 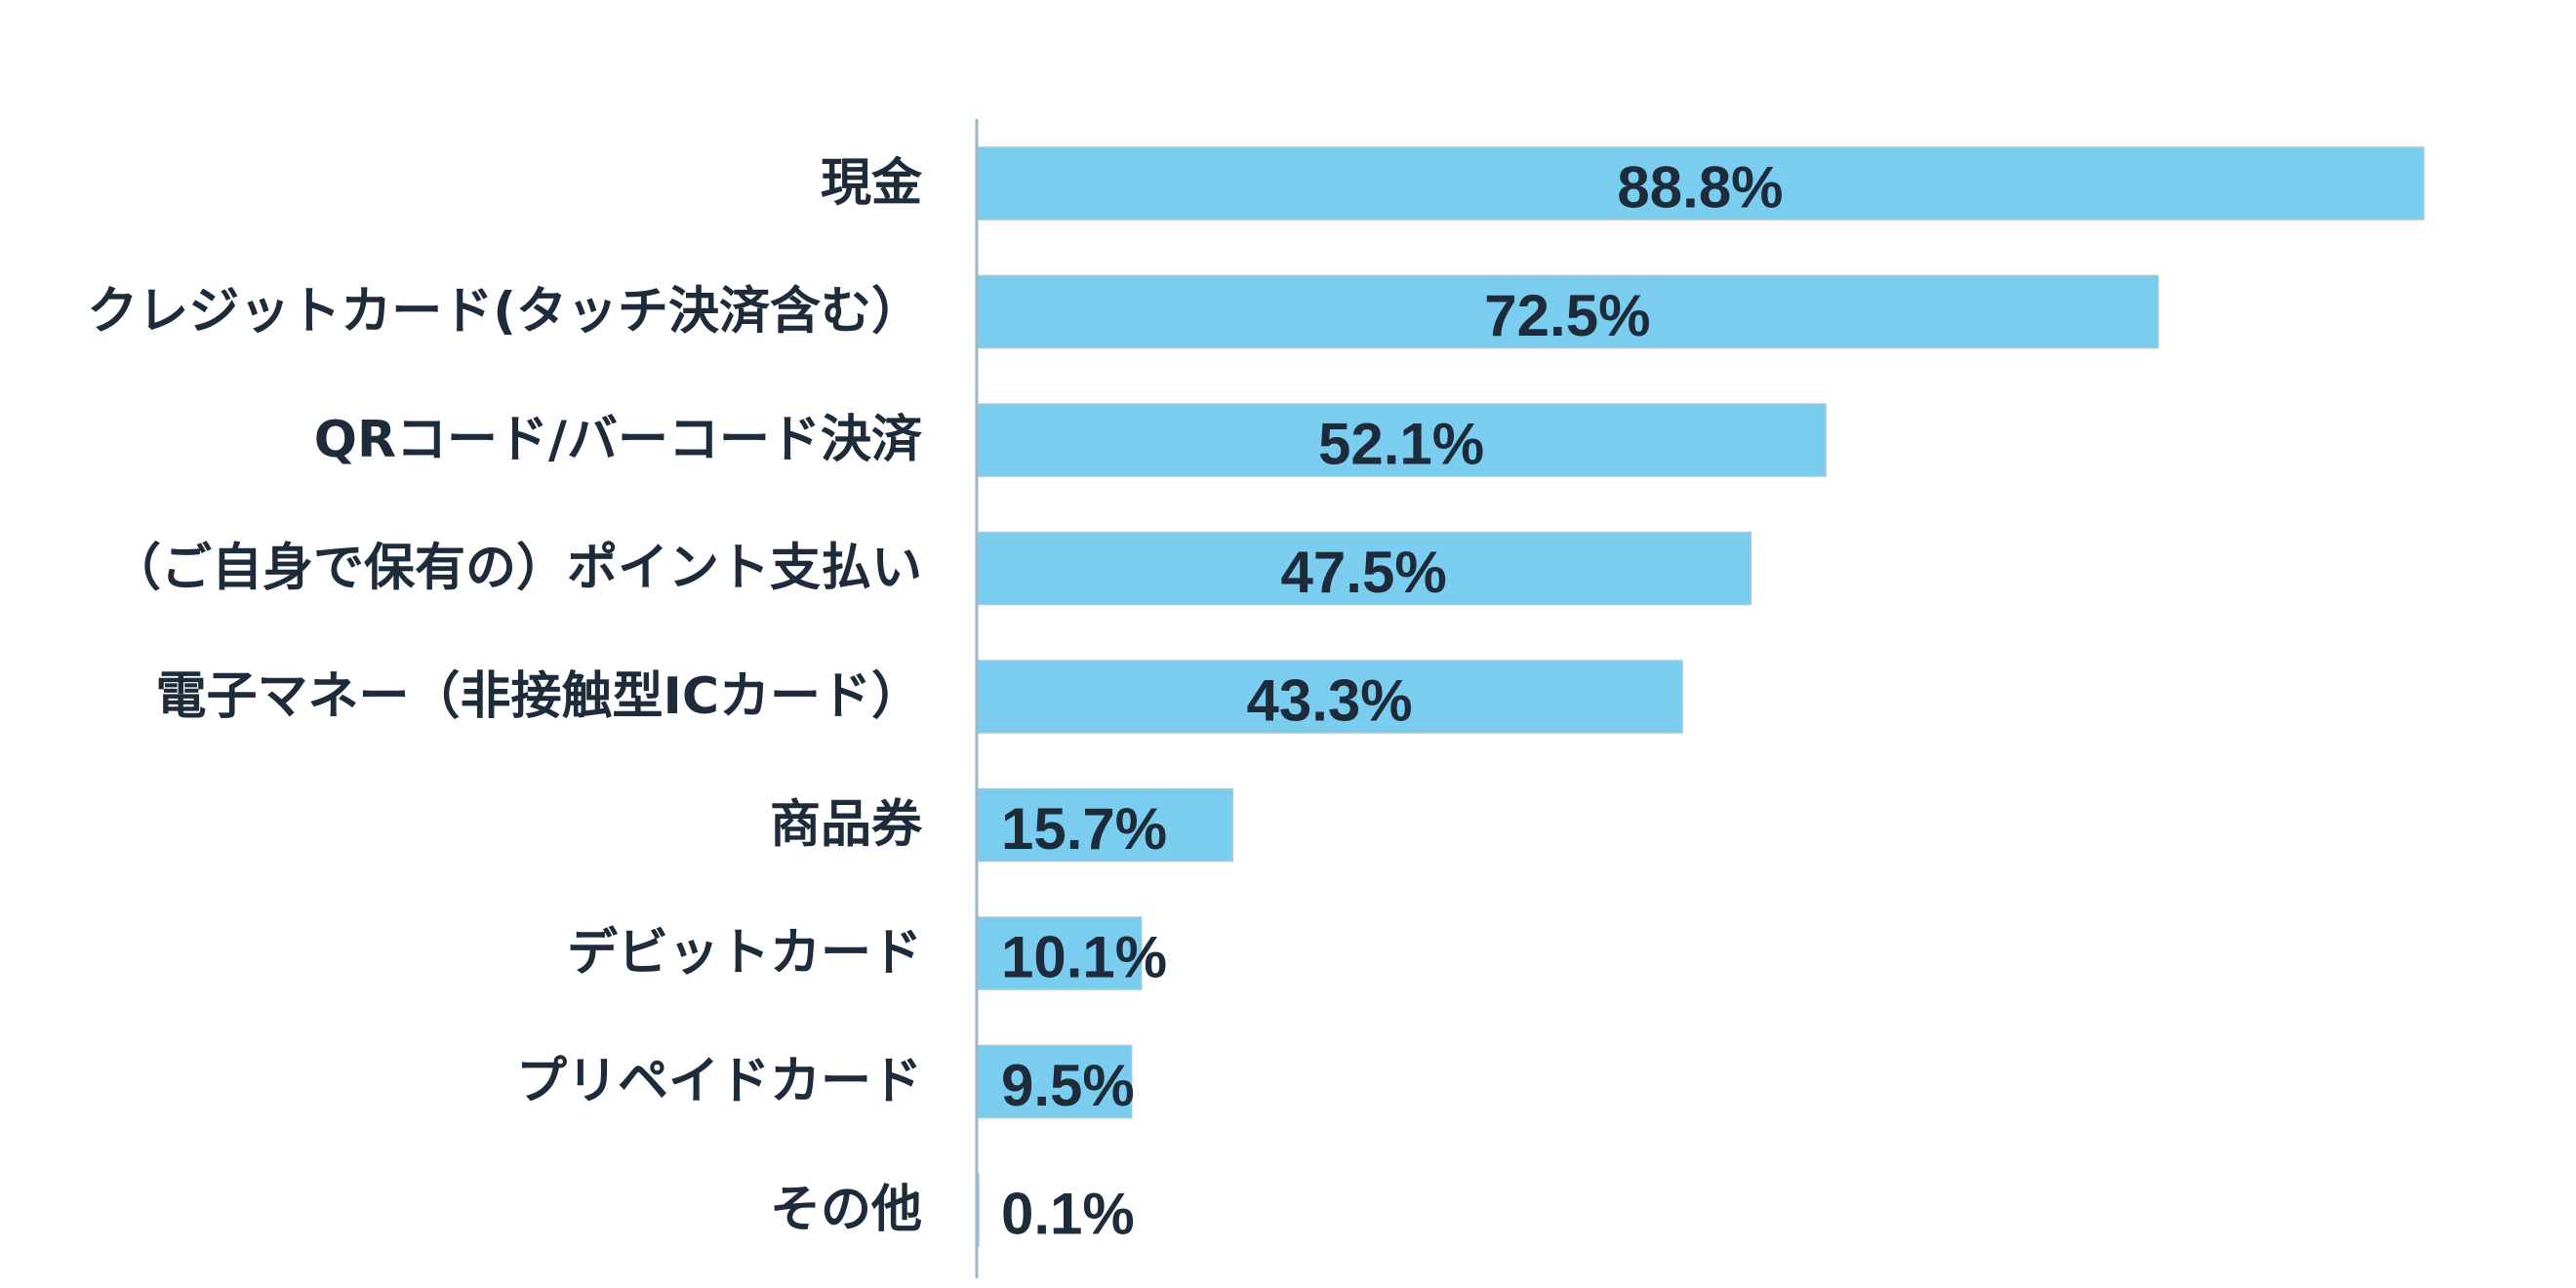 What do you see at coordinates (1567, 315) in the screenshot?
I see `value-label-2: 72.5%` at bounding box center [1567, 315].